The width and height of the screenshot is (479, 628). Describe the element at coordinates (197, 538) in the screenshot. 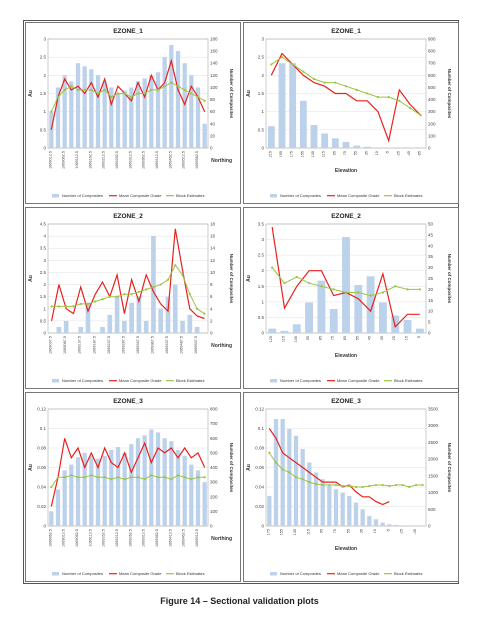

I see `x-tick-label: 1069512.5` at that location.